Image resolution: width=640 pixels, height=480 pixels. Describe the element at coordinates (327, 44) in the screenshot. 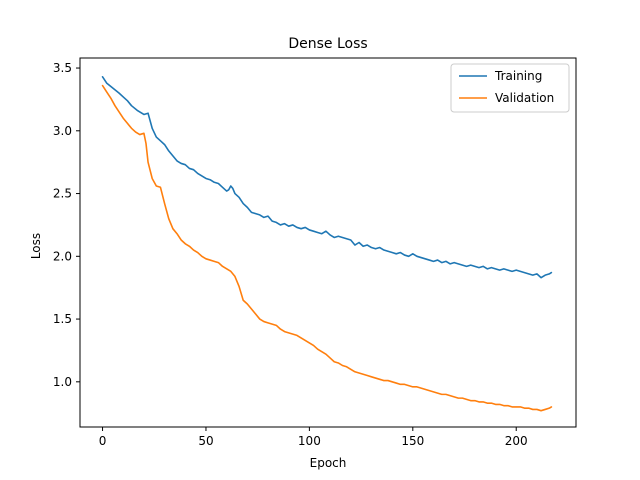

I see `chart-title: Dense Loss` at that location.